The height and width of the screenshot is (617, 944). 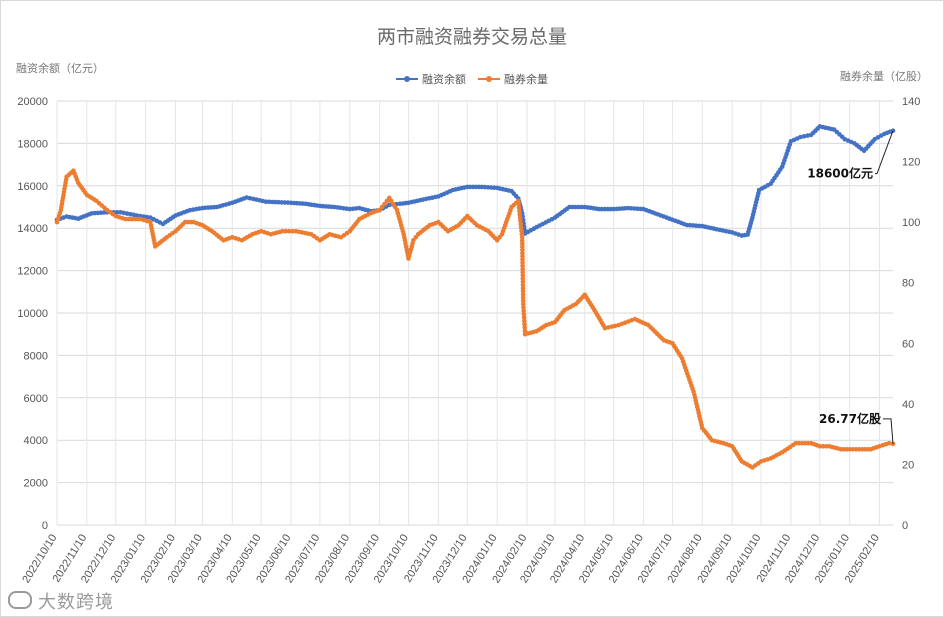 I want to click on legend: 融资余额 融券余量, so click(x=472, y=79).